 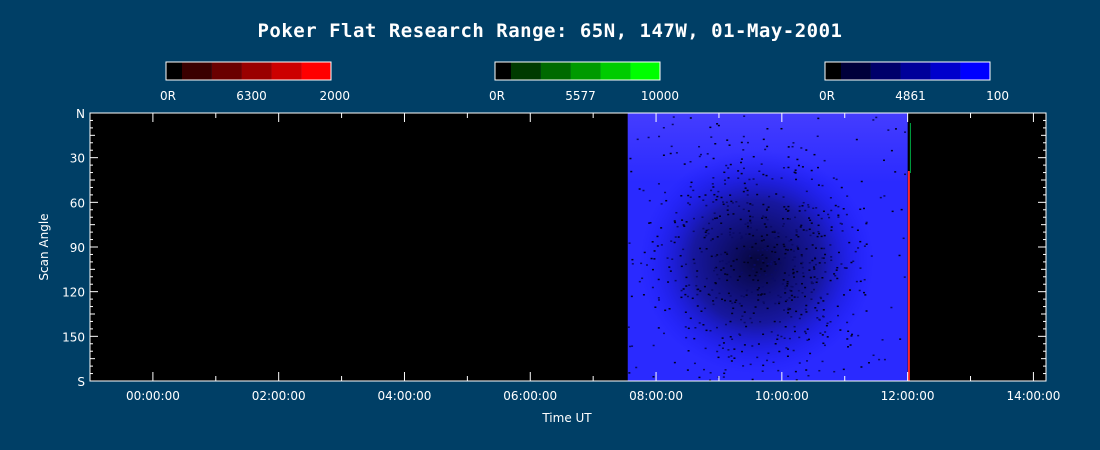 What do you see at coordinates (910, 96) in the screenshot?
I see `colorbar-mid-label: 4861` at bounding box center [910, 96].